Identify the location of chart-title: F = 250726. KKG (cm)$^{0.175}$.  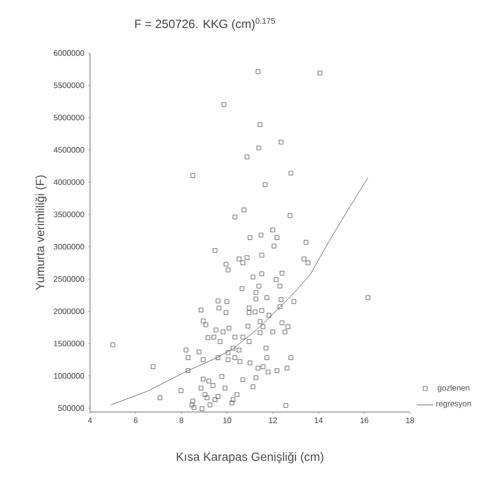
(205, 24).